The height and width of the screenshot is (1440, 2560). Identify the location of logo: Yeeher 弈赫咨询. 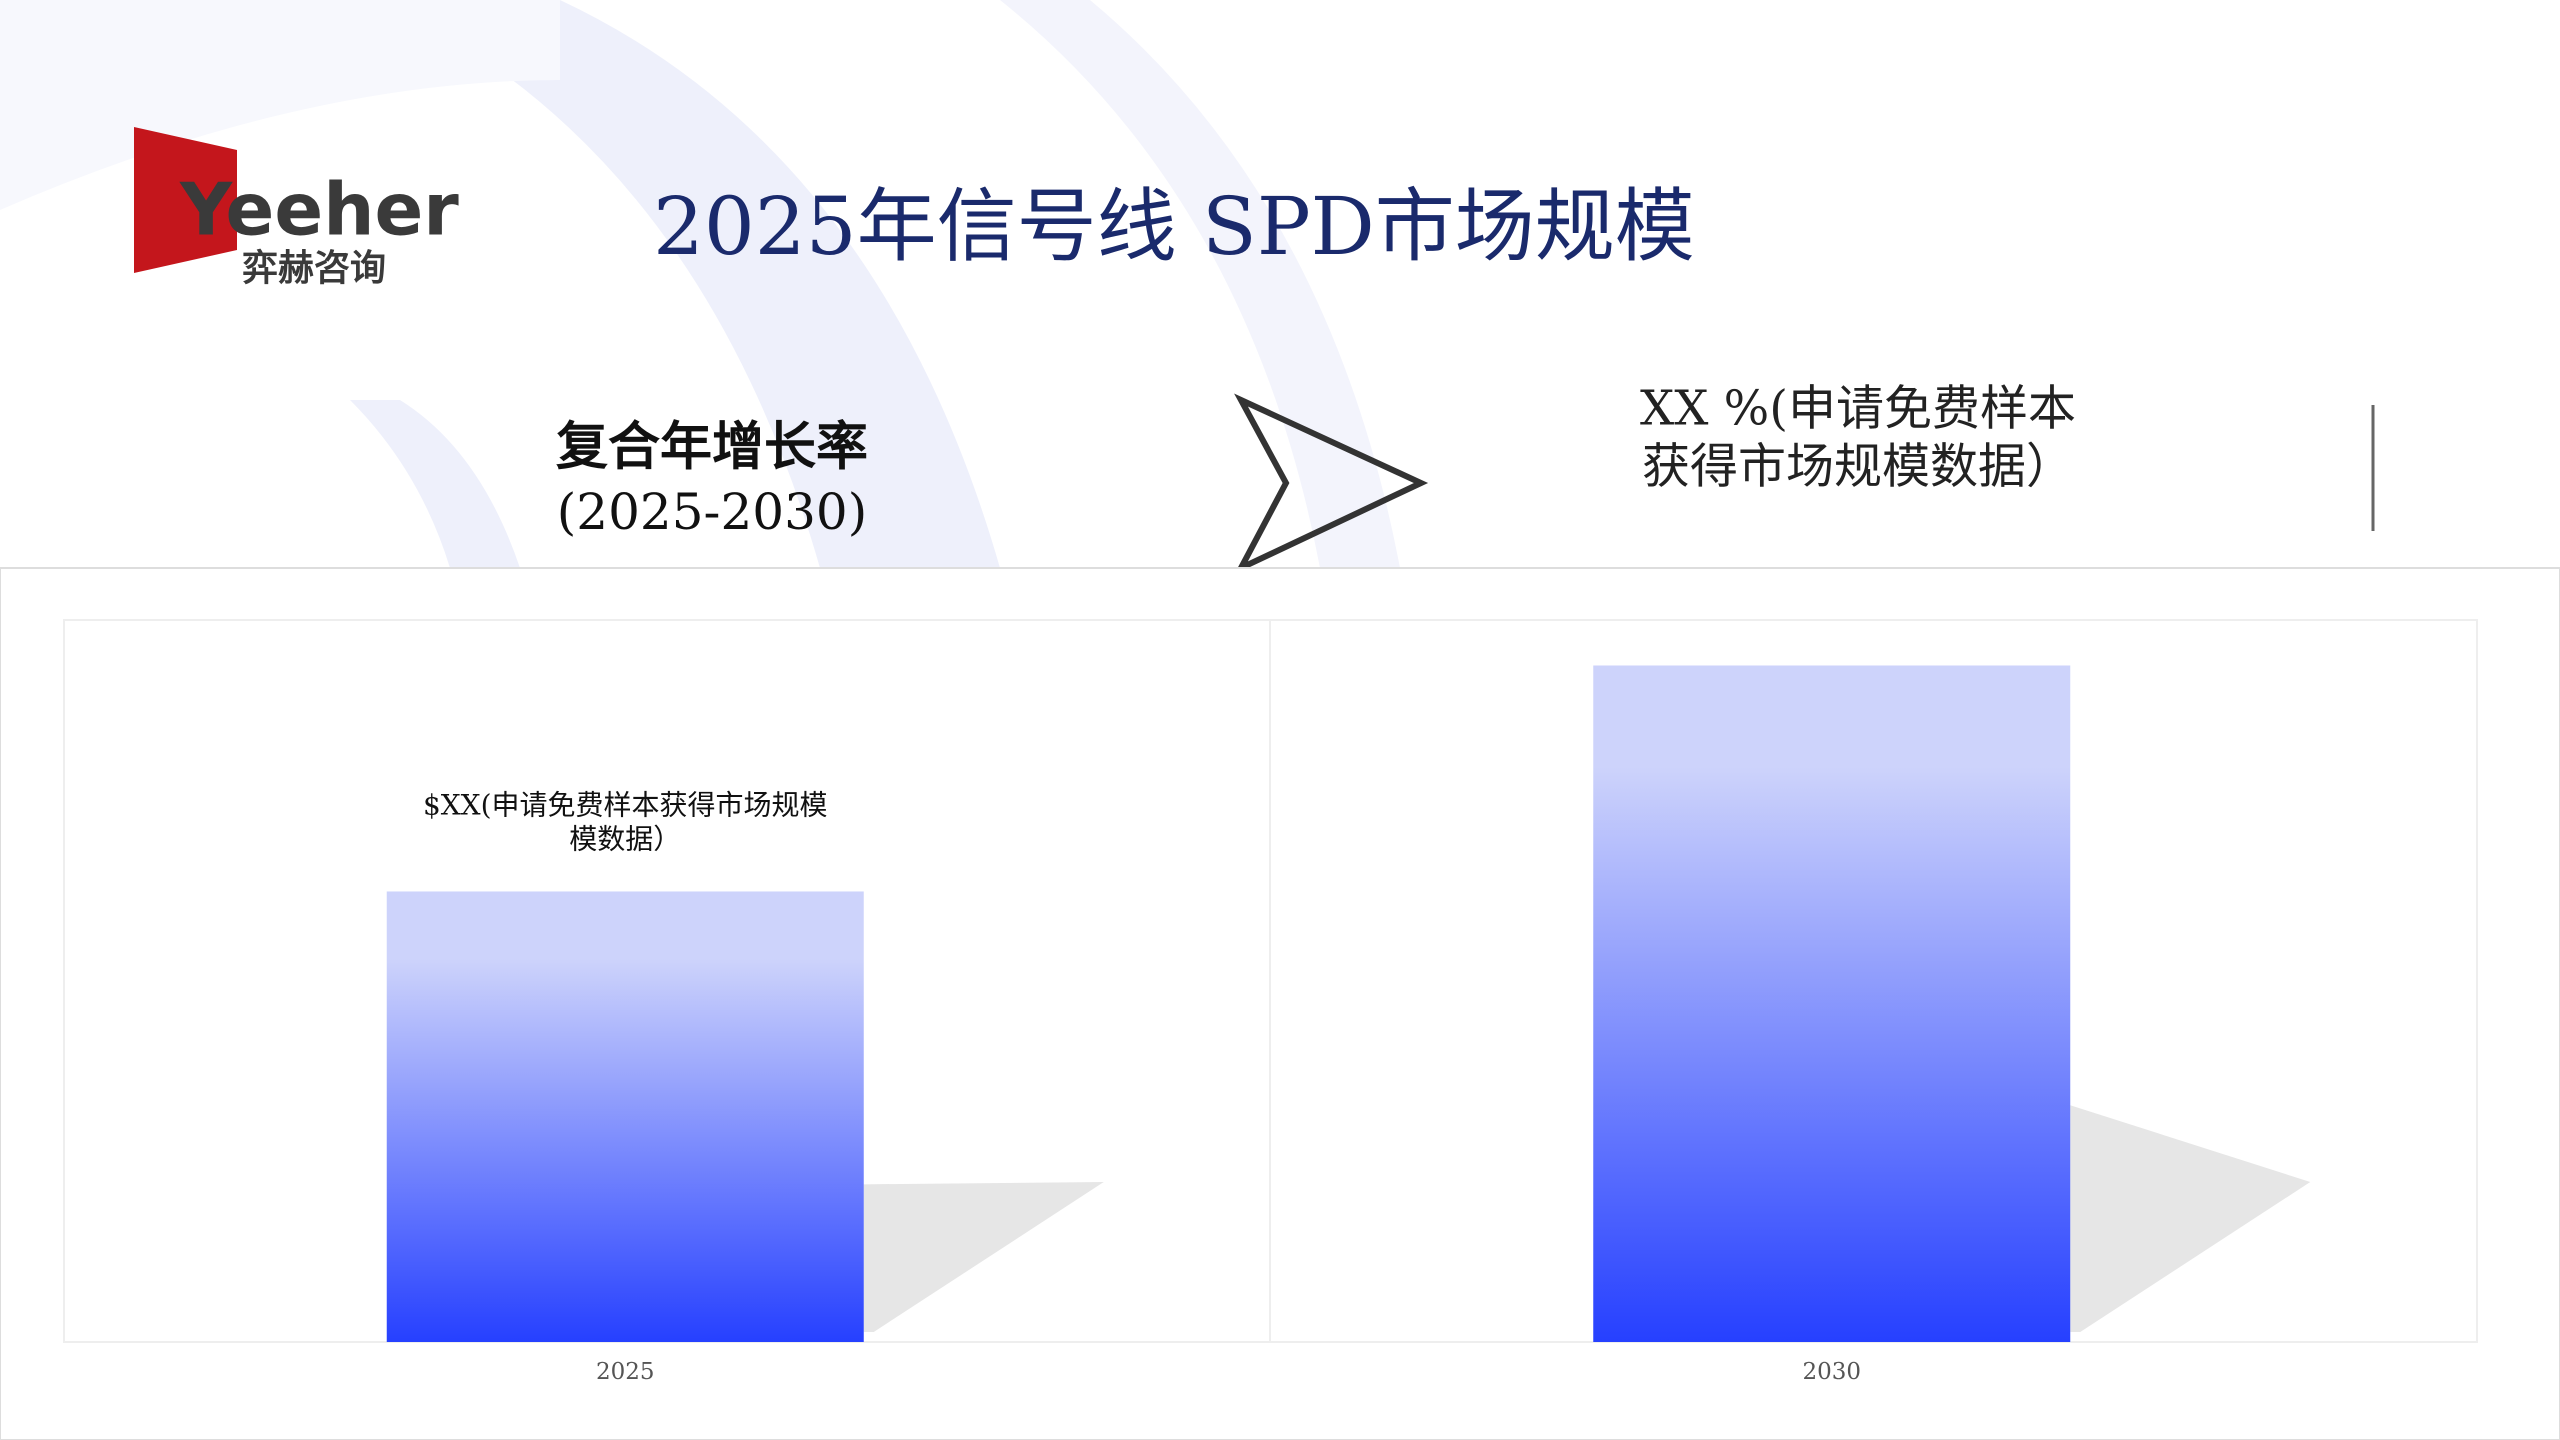
(296, 208).